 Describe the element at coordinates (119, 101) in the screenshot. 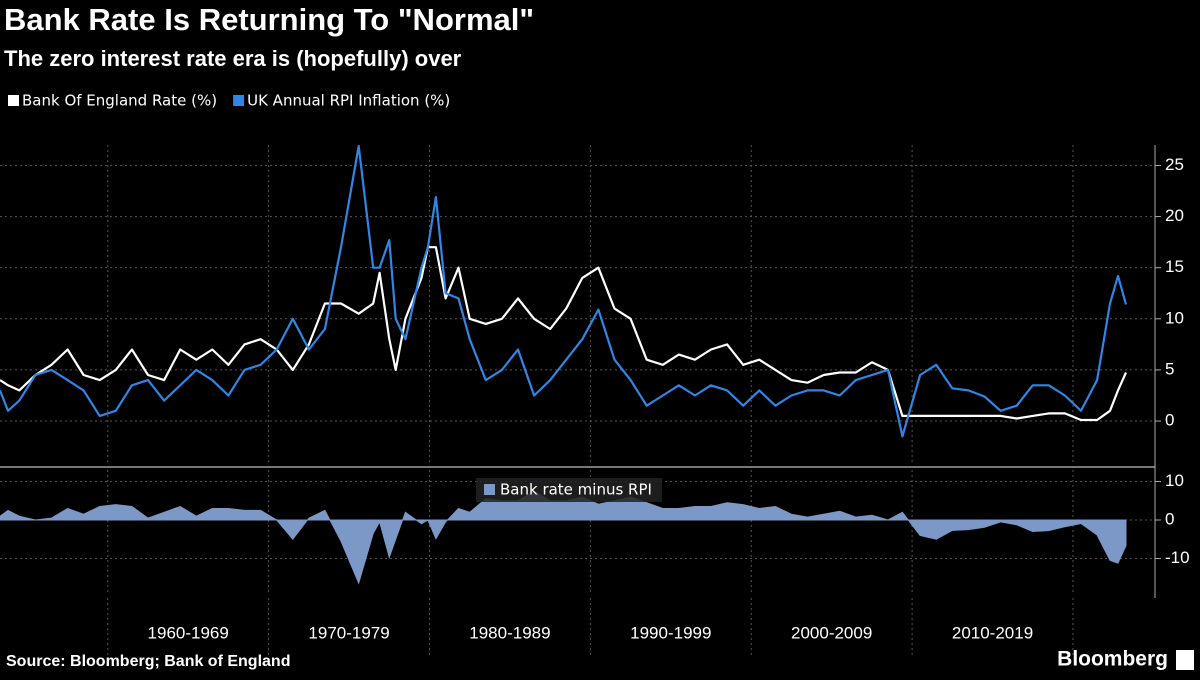

I see `legend-label: Bank Of England Rate (%)` at that location.